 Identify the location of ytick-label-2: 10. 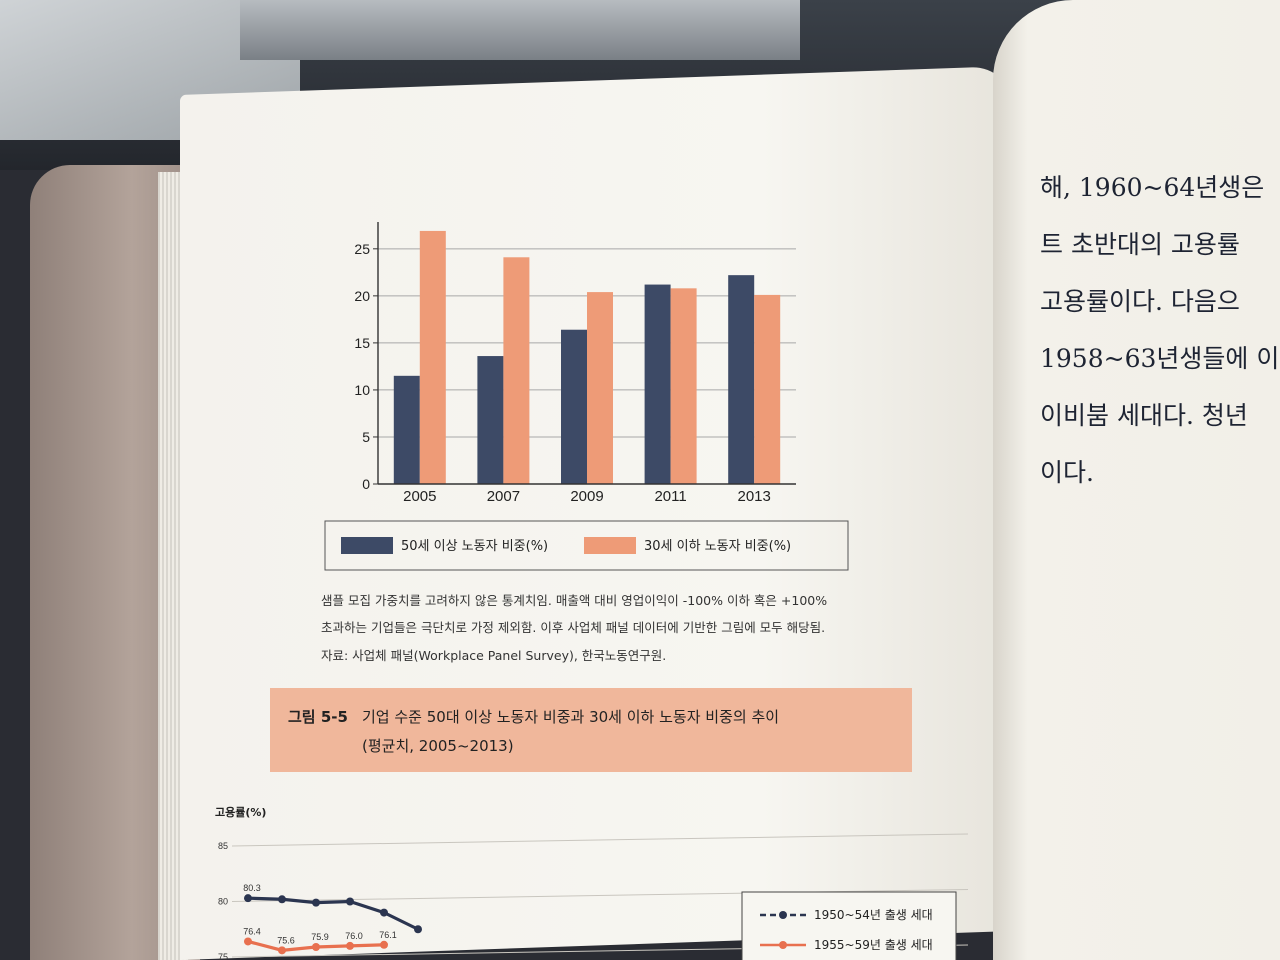
(362, 390).